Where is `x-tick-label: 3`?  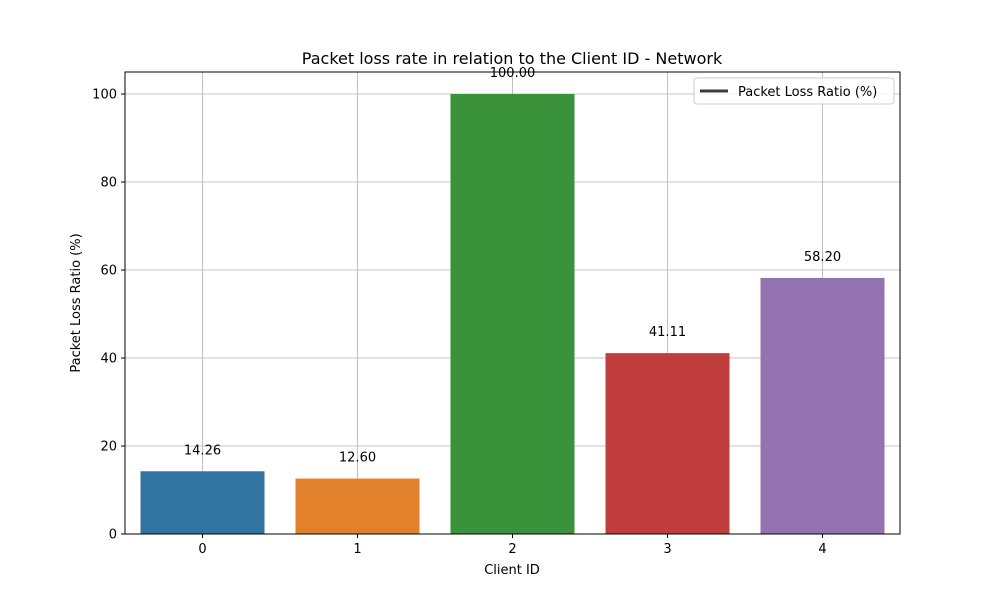 x-tick-label: 3 is located at coordinates (667, 549).